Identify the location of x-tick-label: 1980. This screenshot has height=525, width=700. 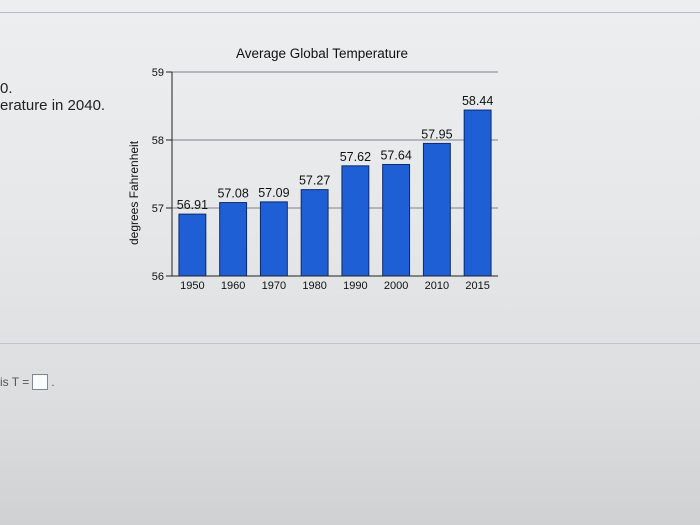
(314, 286).